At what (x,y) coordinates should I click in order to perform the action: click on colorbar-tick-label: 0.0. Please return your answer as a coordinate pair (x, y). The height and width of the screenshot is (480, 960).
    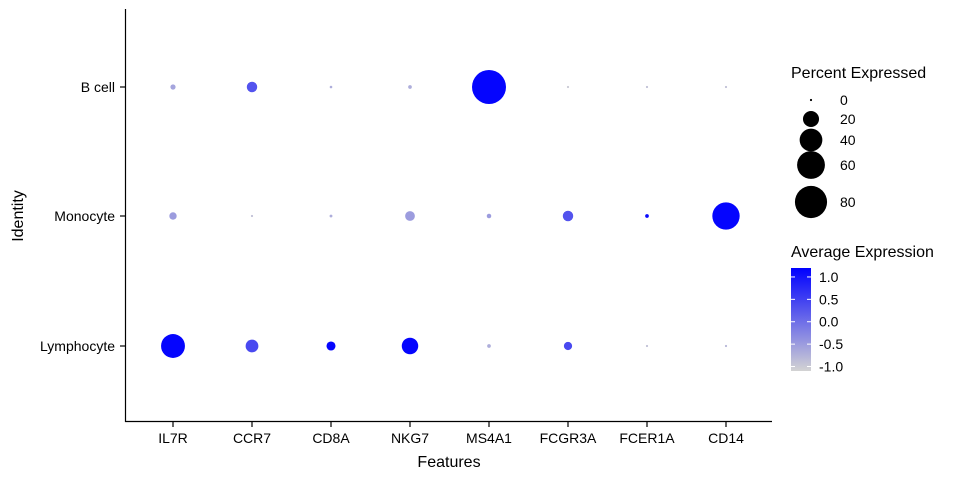
    Looking at the image, I should click on (829, 322).